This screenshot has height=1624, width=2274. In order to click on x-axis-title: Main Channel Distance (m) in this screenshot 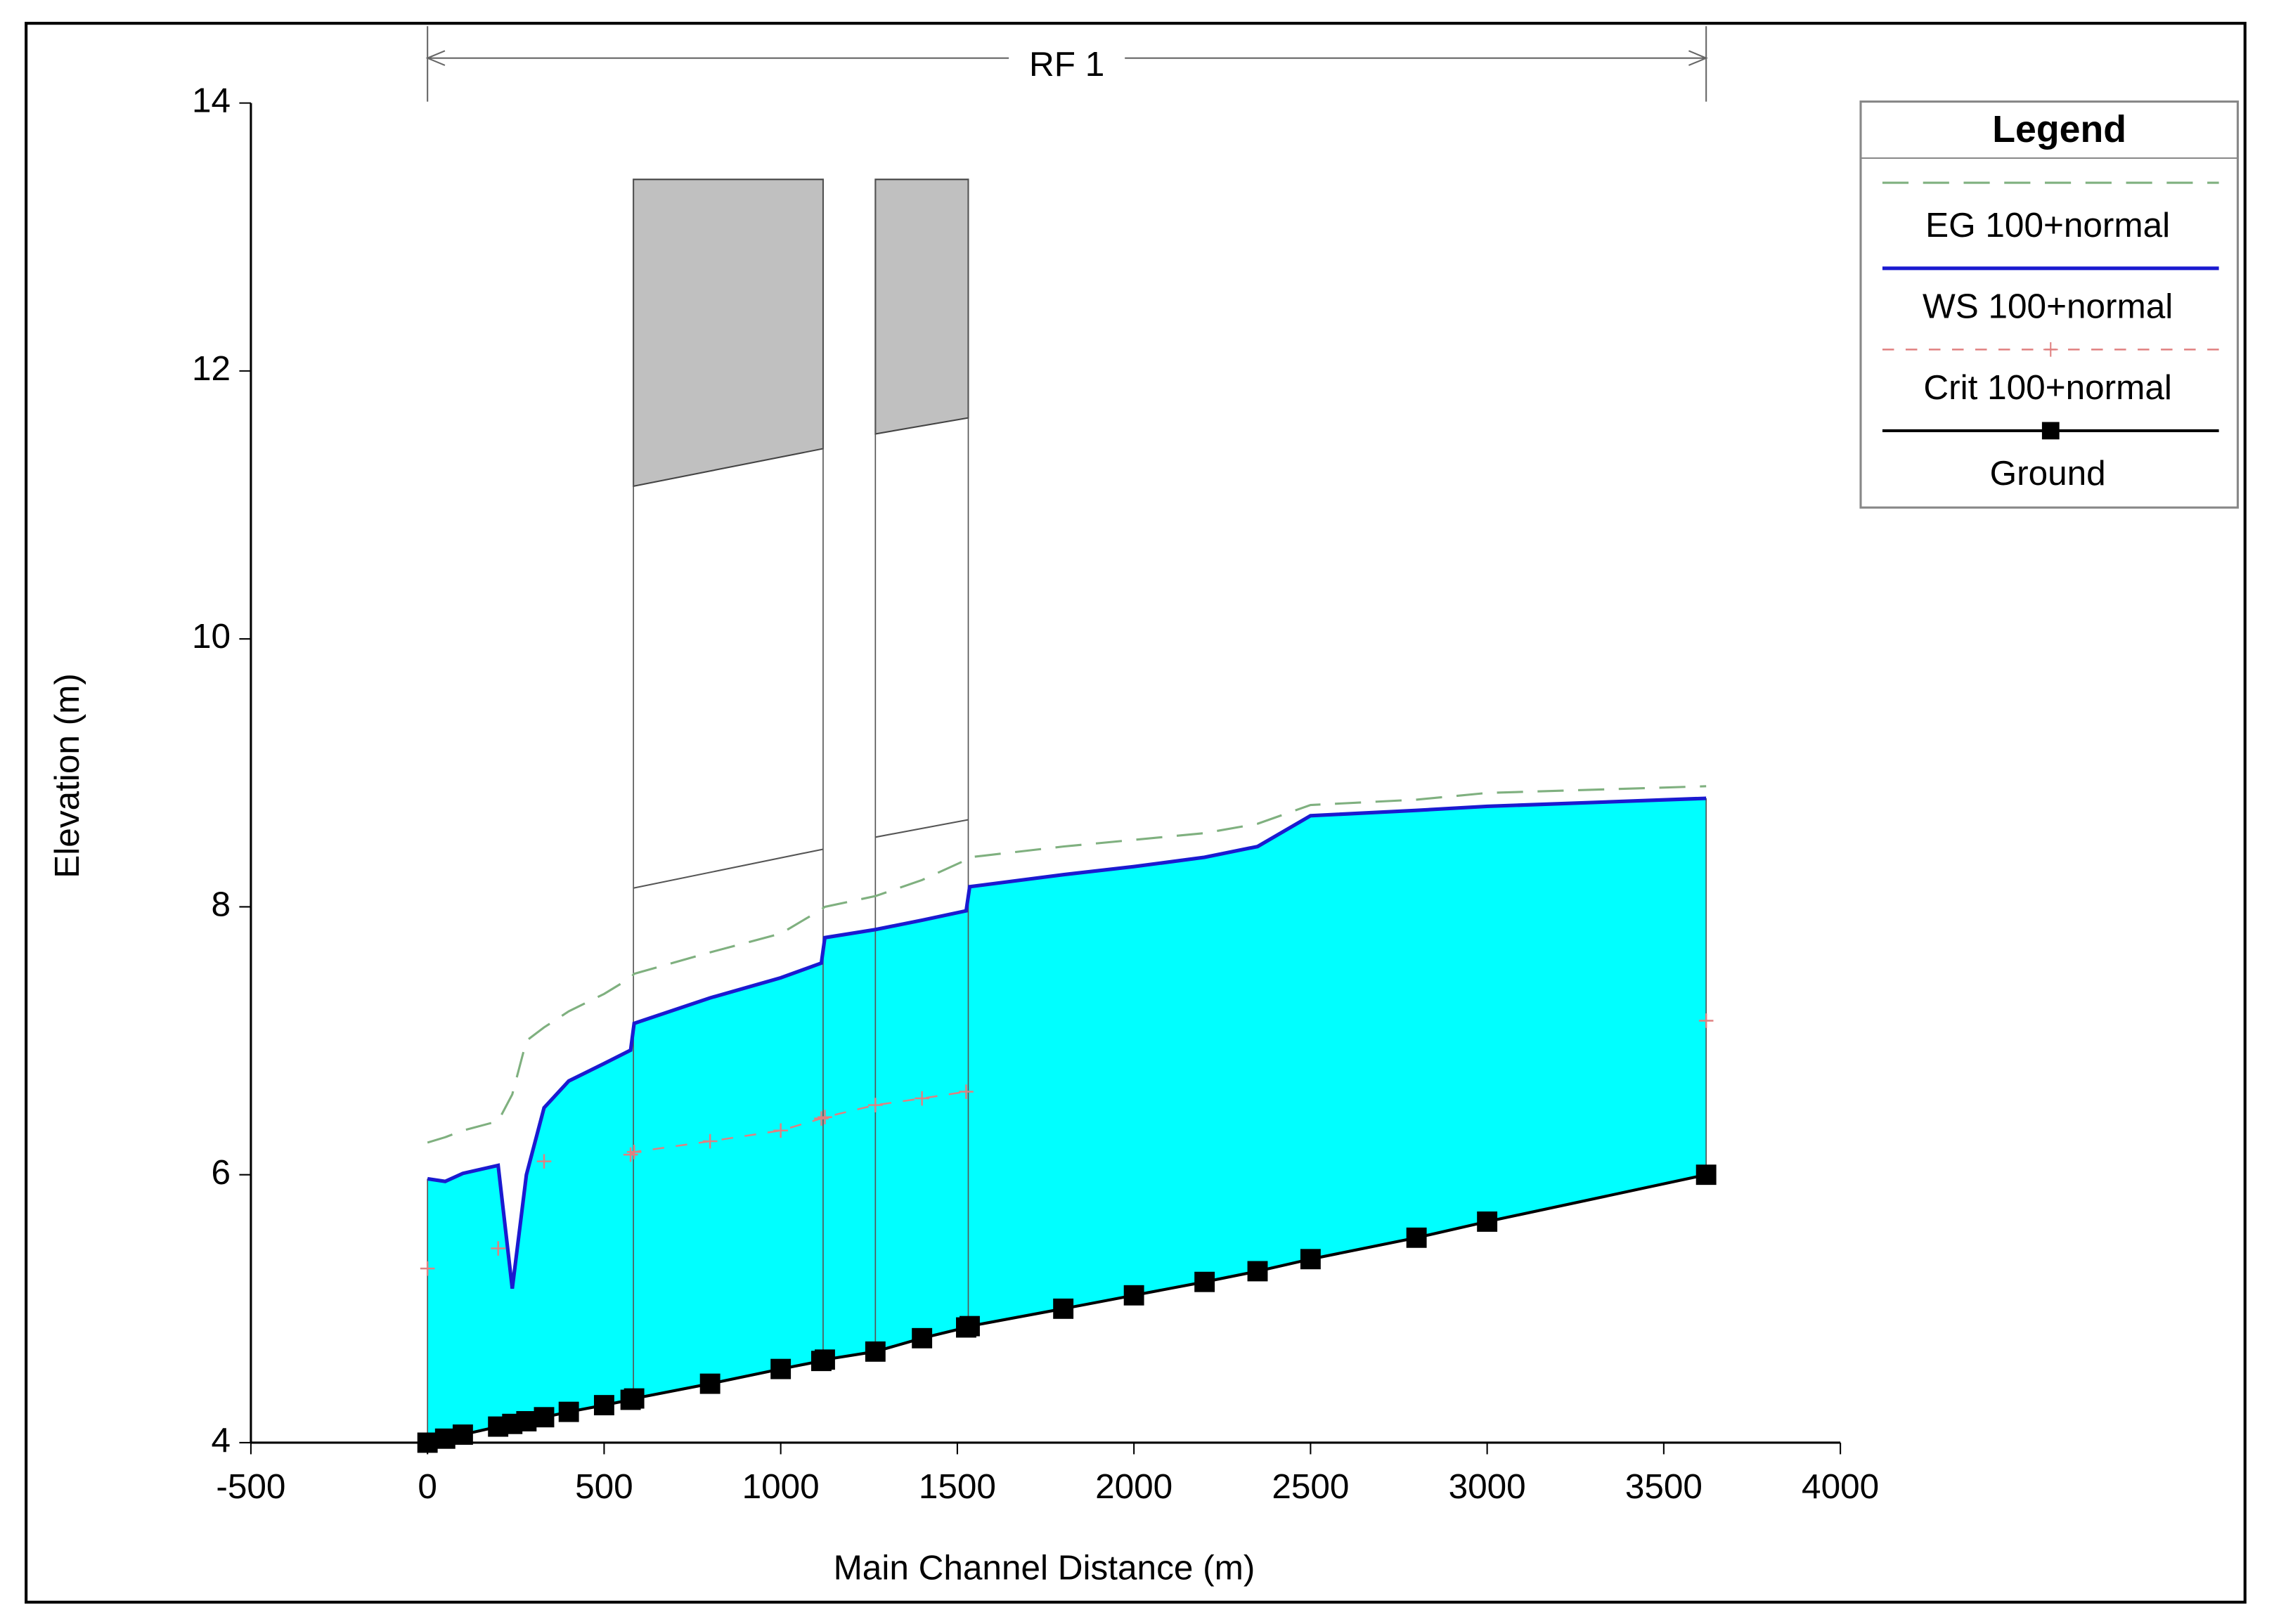, I will do `click(1044, 1568)`.